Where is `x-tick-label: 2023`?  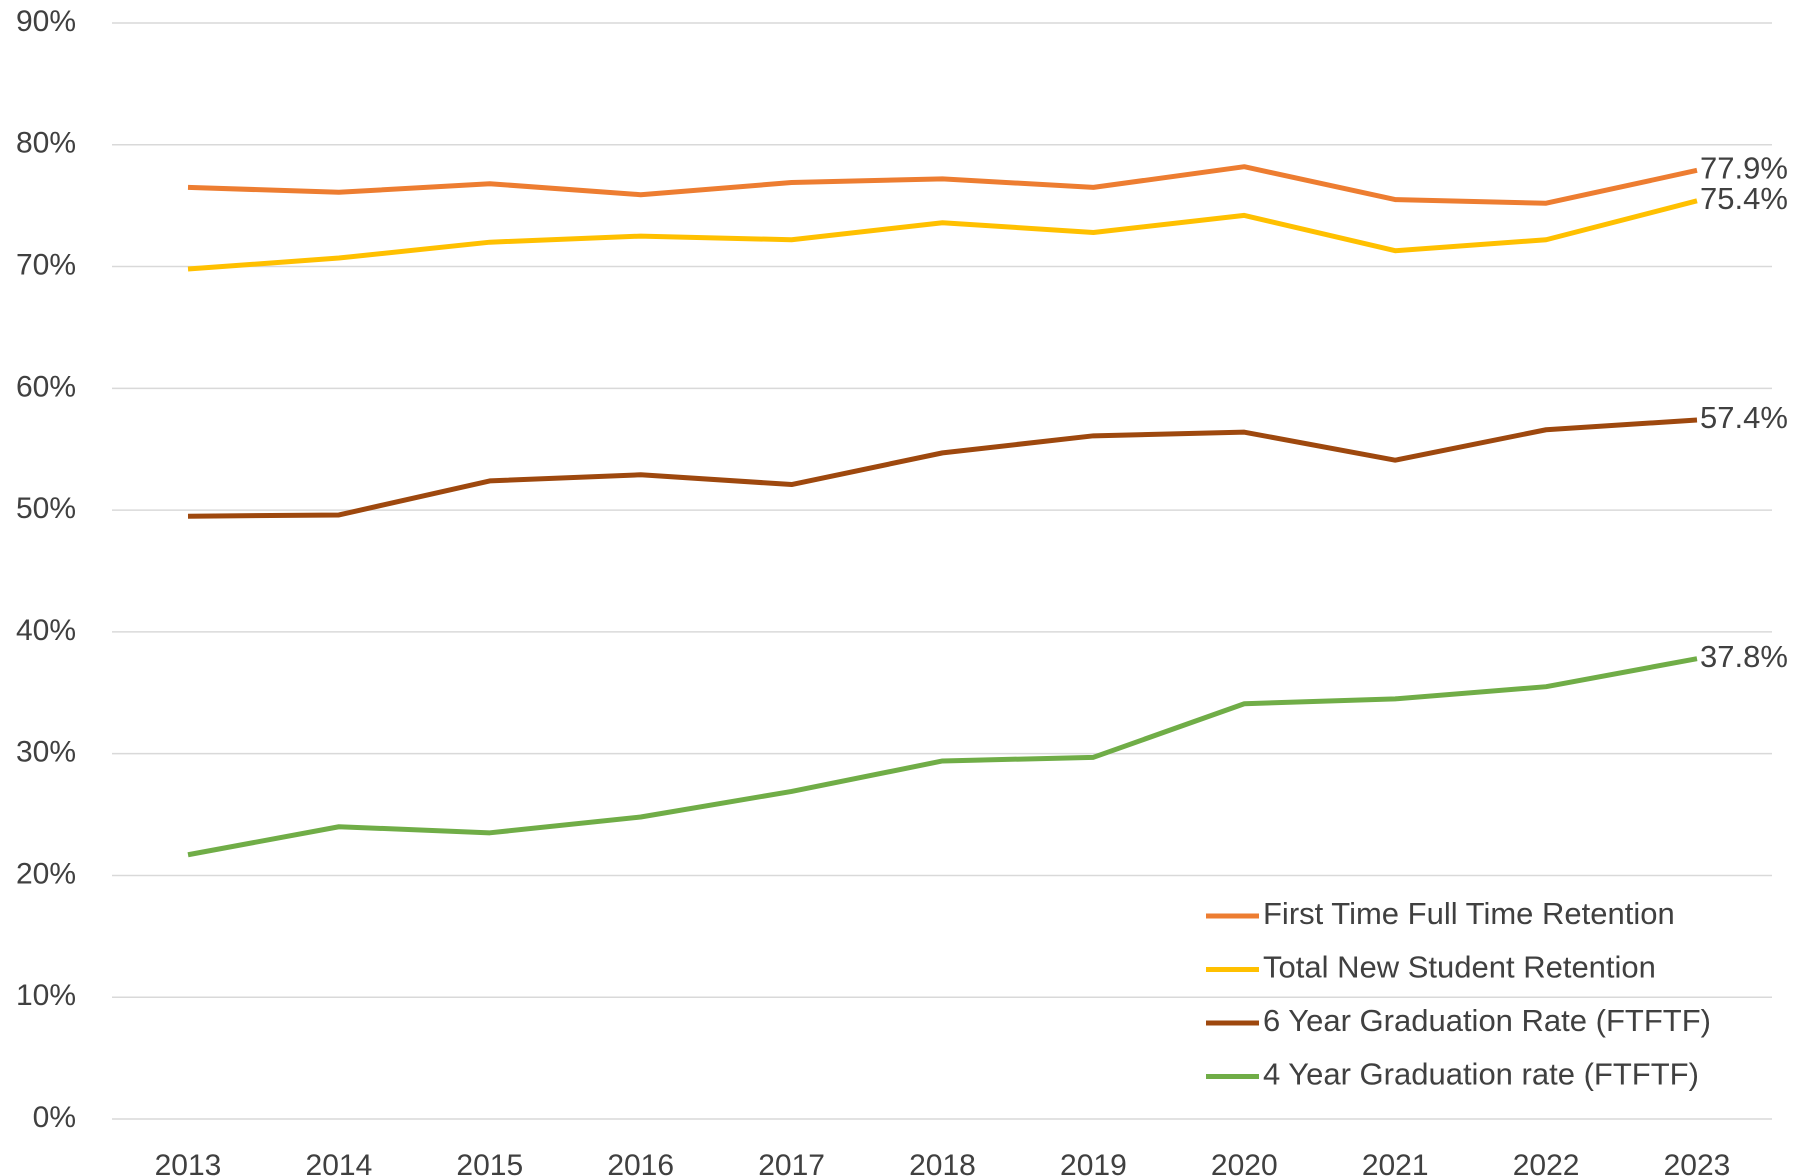 x-tick-label: 2023 is located at coordinates (1697, 1162).